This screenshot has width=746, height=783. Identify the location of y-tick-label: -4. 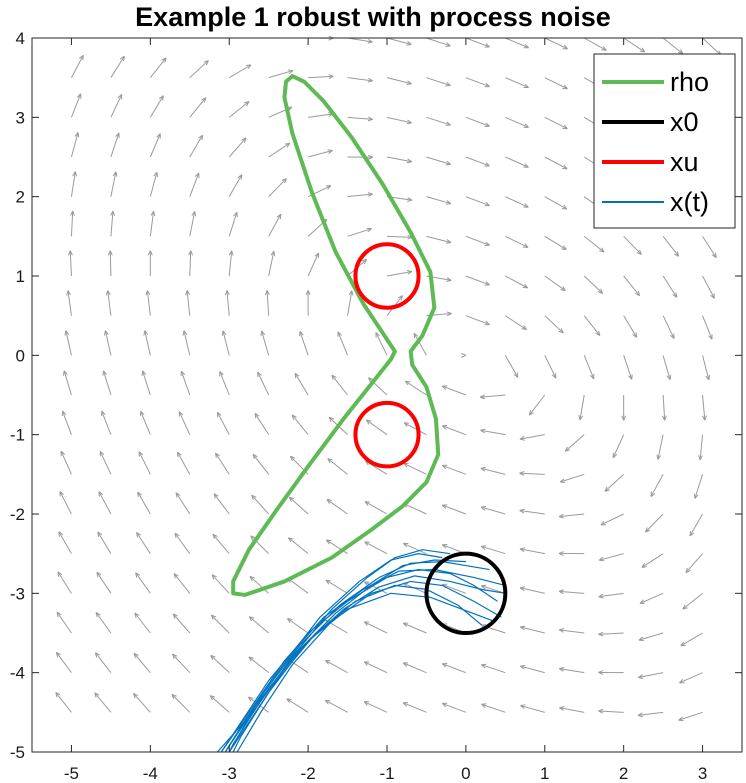
(17, 673).